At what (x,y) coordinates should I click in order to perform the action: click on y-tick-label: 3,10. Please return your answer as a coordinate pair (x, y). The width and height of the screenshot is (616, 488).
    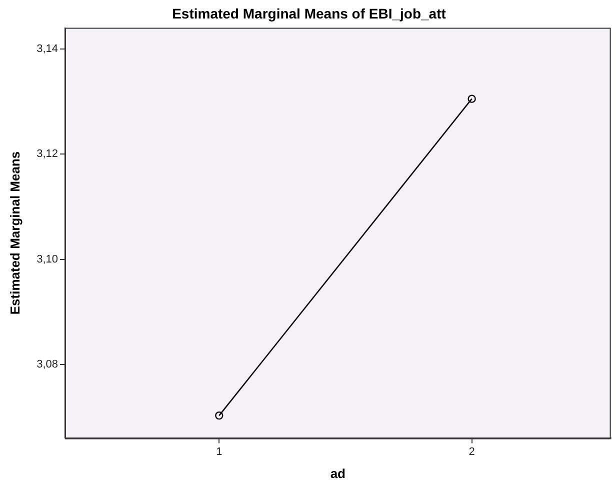
    Looking at the image, I should click on (47, 259).